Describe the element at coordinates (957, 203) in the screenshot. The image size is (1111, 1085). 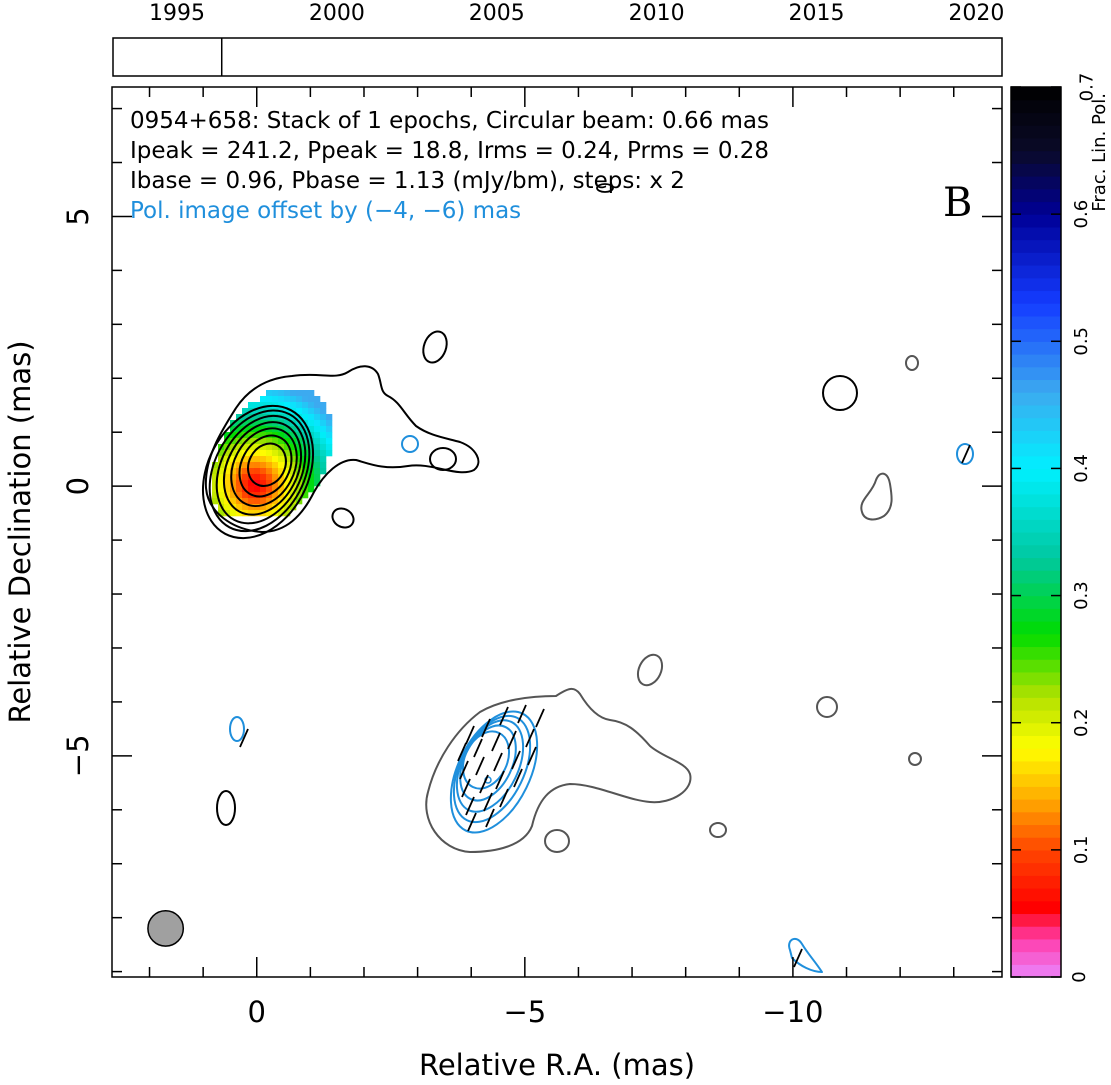
I see `panel-letter: B` at that location.